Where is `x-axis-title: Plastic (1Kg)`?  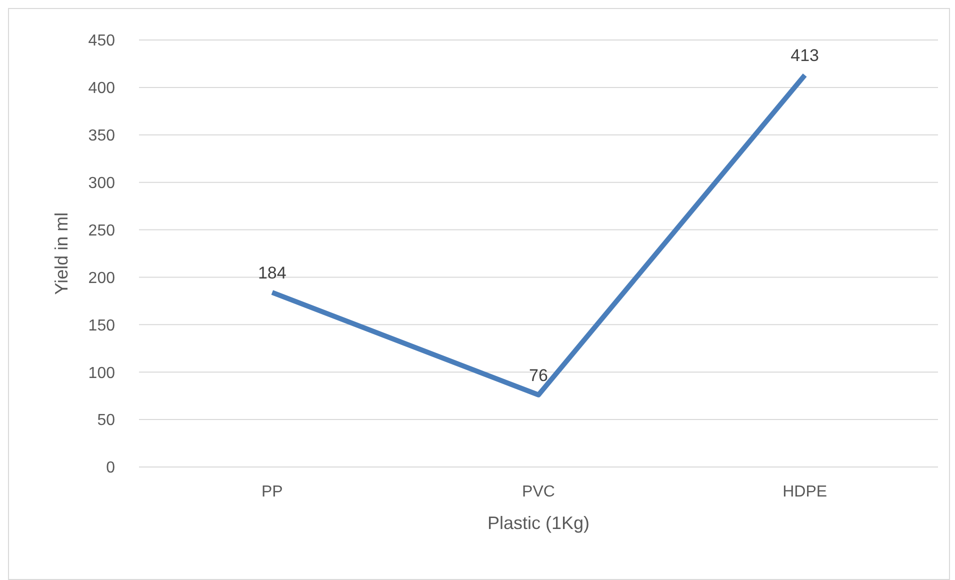
x-axis-title: Plastic (1Kg) is located at coordinates (538, 523).